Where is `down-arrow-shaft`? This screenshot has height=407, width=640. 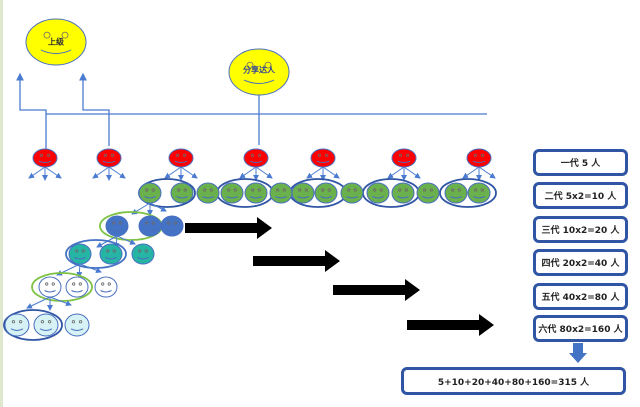 down-arrow-shaft is located at coordinates (578, 348).